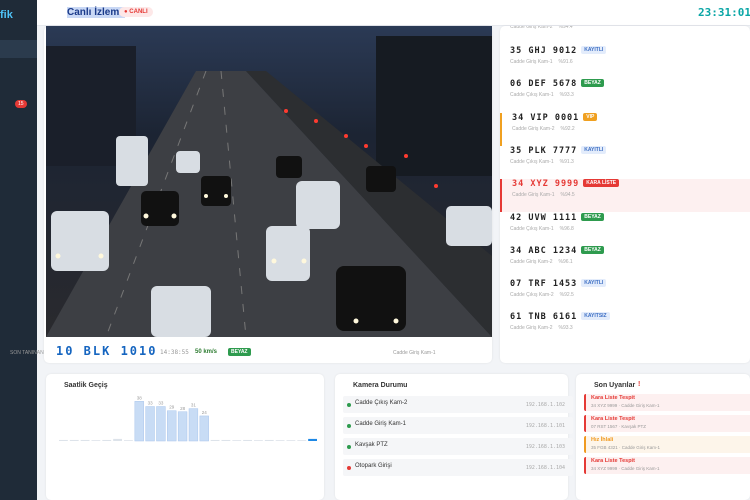  What do you see at coordinates (27, 353) in the screenshot?
I see `label: SON TANINAN` at bounding box center [27, 353].